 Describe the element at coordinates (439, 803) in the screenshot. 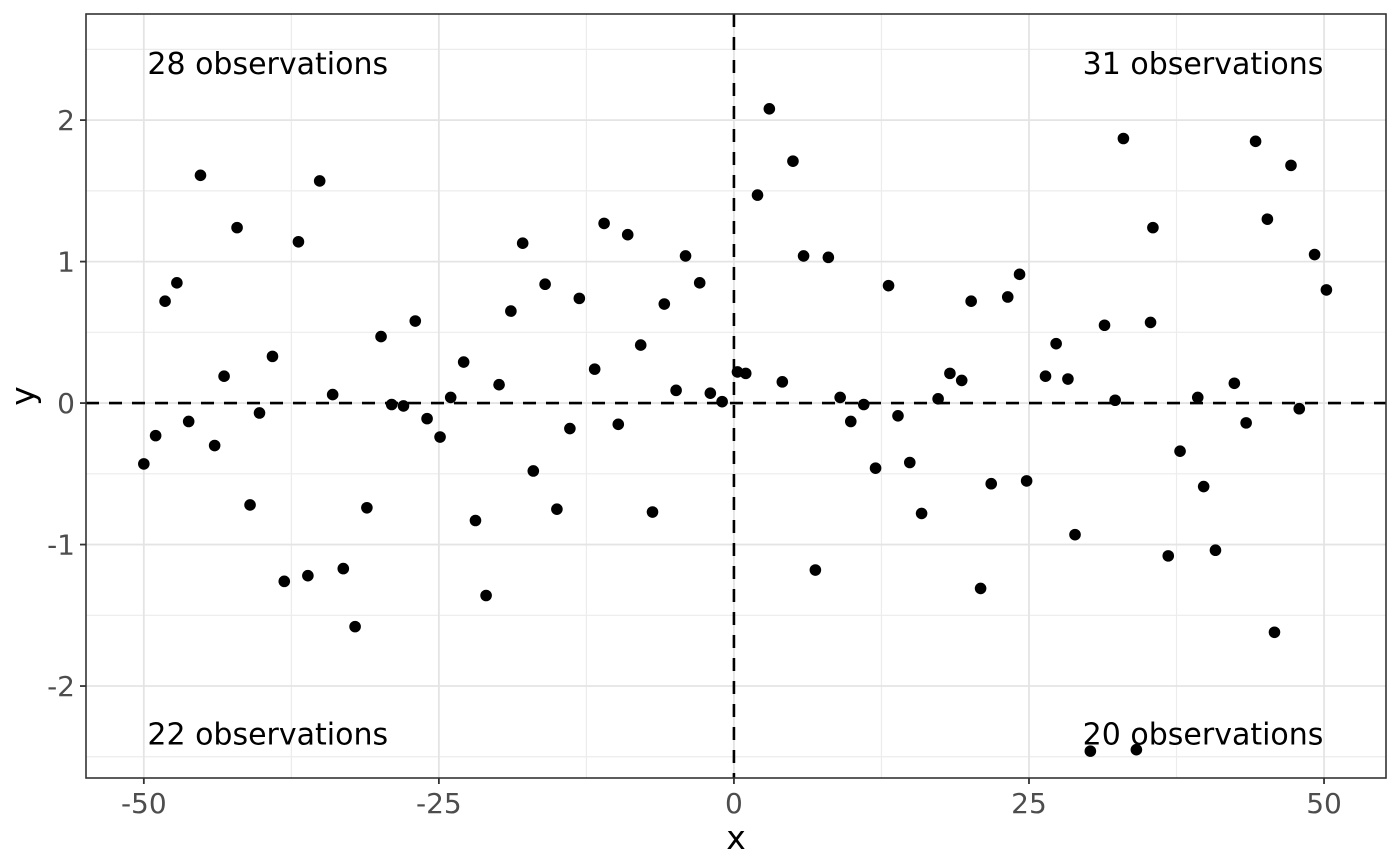

I see `x-axis-tick-label: -25` at that location.